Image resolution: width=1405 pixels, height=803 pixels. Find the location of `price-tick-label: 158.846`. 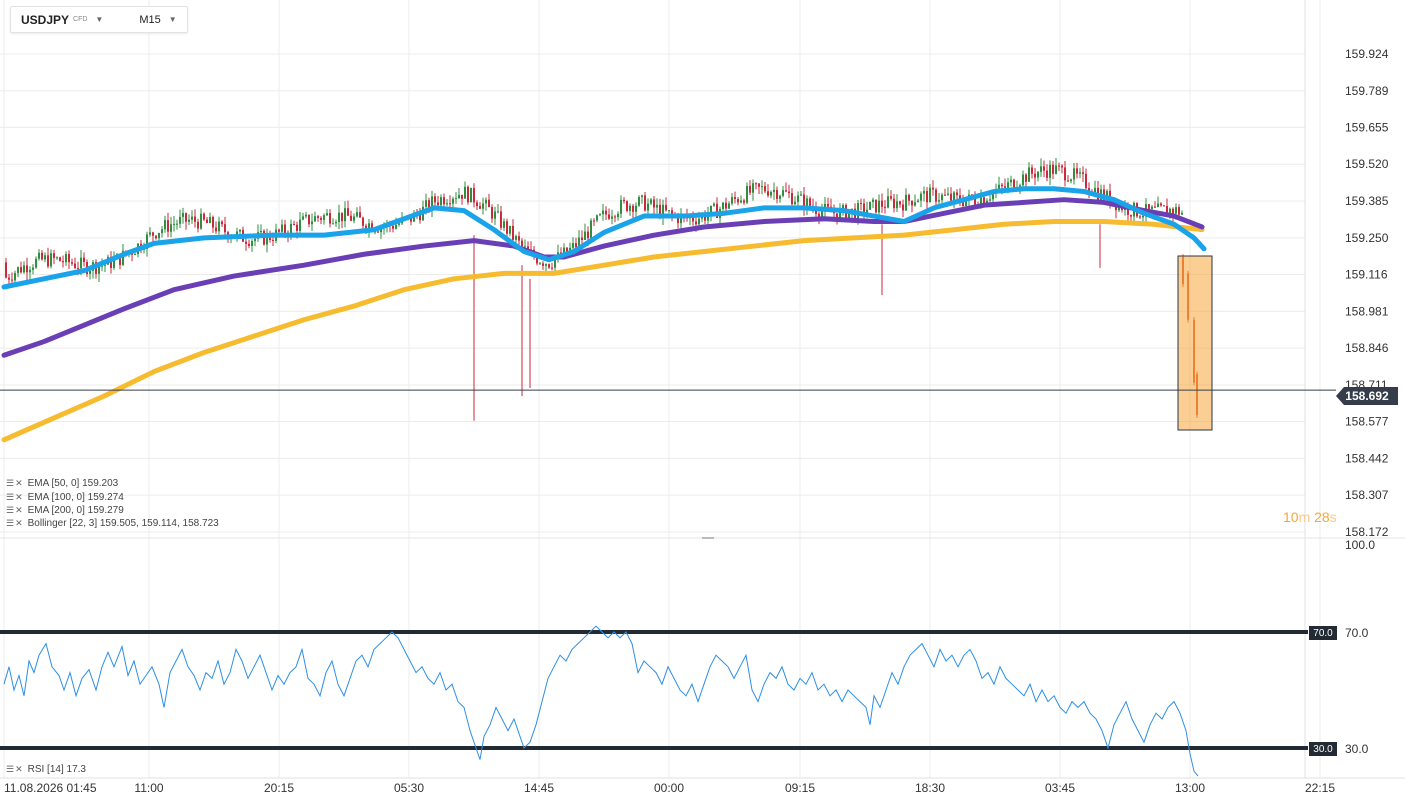

price-tick-label: 158.846 is located at coordinates (1367, 348).